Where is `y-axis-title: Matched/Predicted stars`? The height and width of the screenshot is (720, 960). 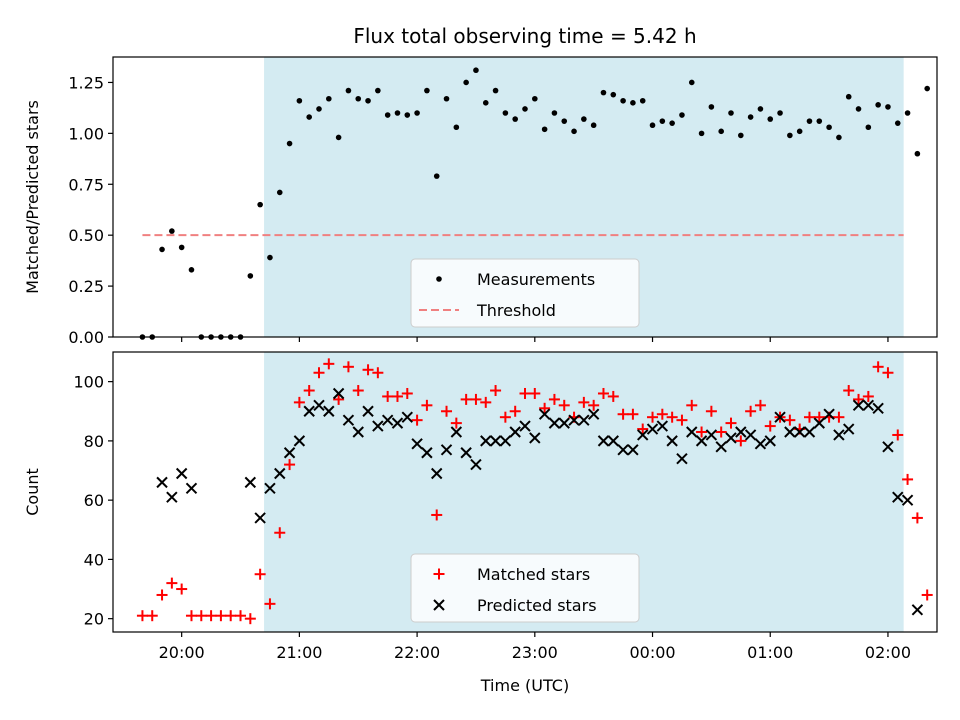
y-axis-title: Matched/Predicted stars is located at coordinates (32, 197).